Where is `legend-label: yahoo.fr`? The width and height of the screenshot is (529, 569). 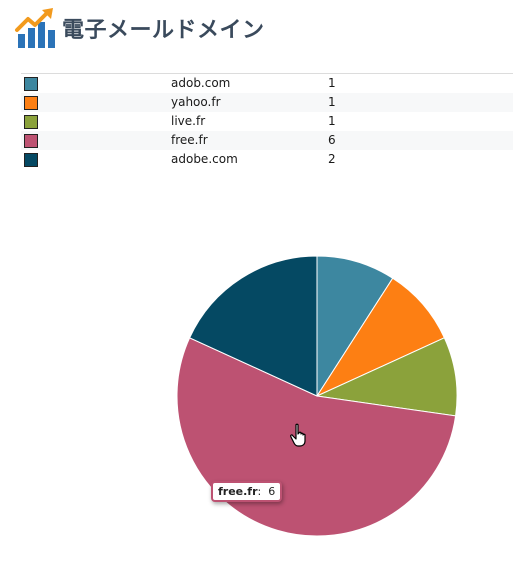 legend-label: yahoo.fr is located at coordinates (196, 102).